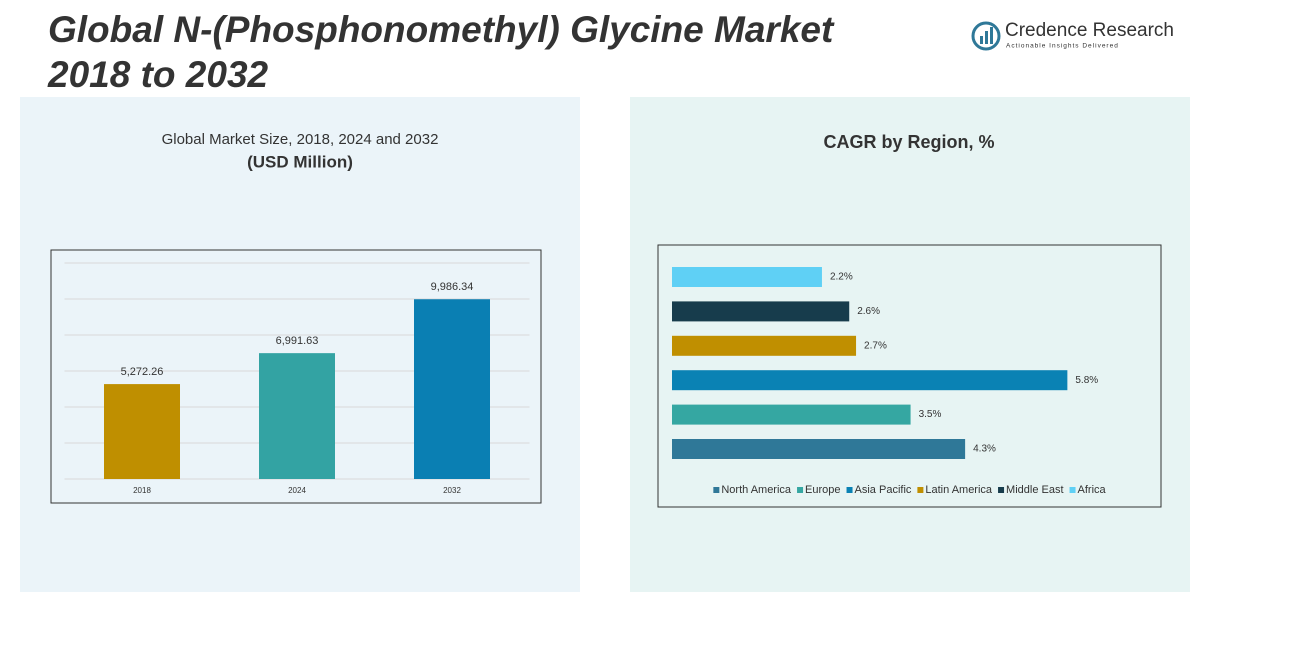 The width and height of the screenshot is (1291, 652). I want to click on value-label: 4.3%, so click(984, 449).